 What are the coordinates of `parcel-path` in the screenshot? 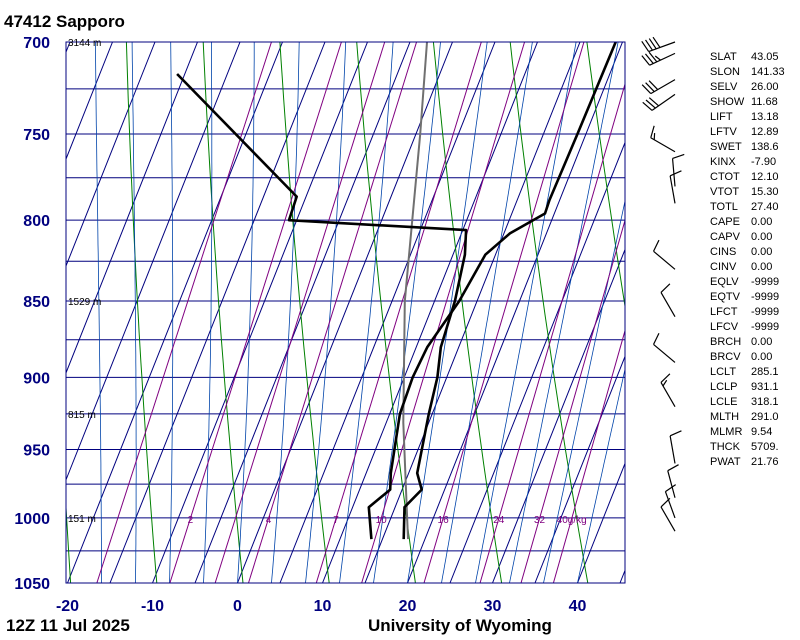 It's located at (415, 291).